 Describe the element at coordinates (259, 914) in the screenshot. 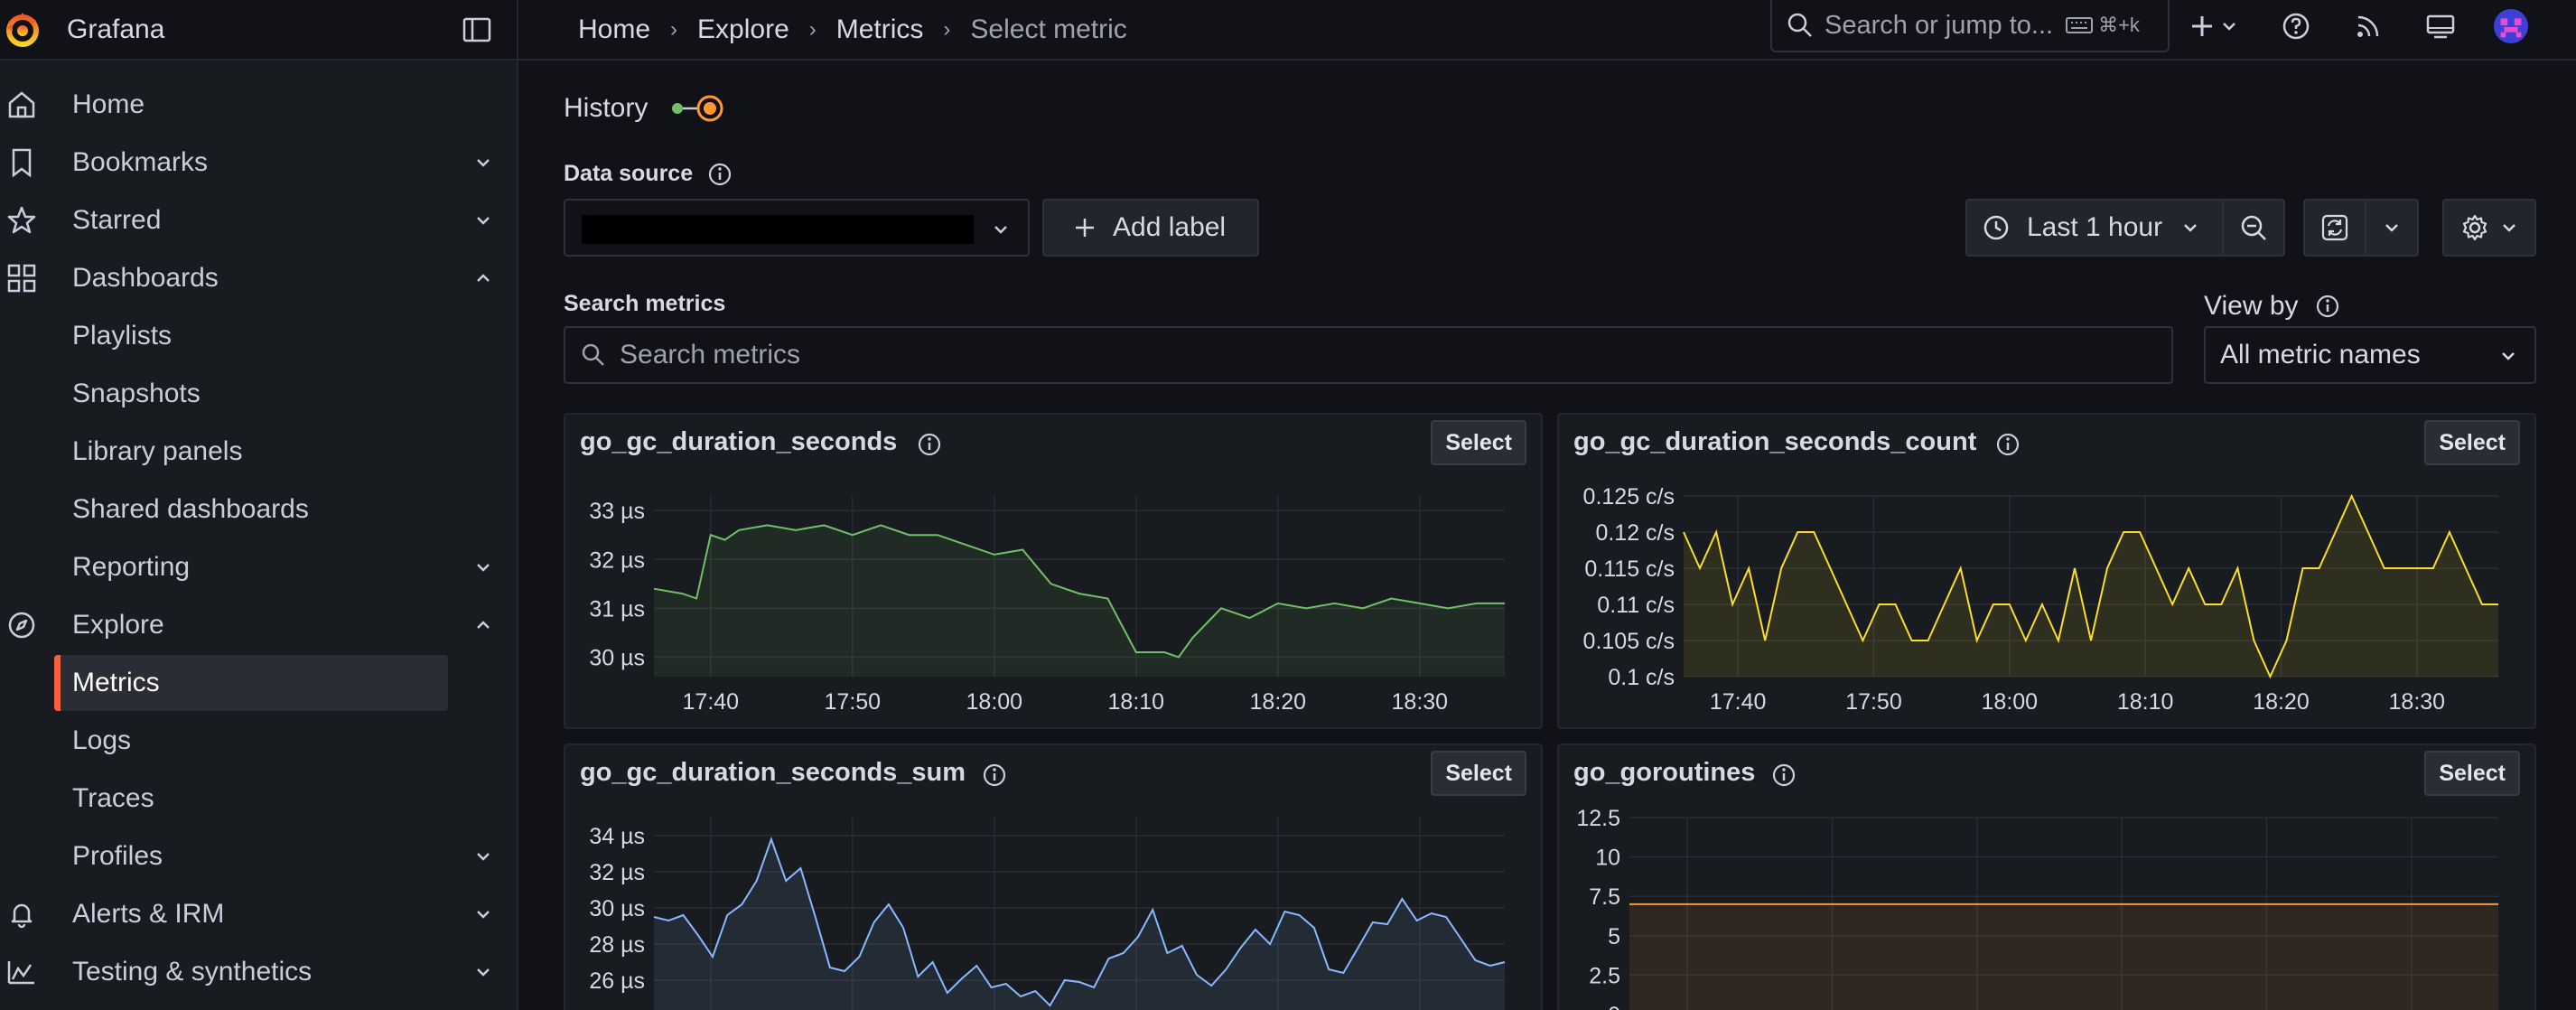

I see `sidebar-item-alerts-irm: Alerts & IRM` at that location.